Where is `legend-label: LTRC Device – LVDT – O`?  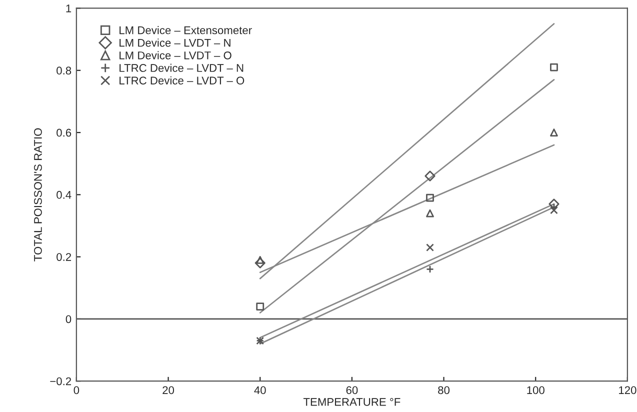
legend-label: LTRC Device – LVDT – O is located at coordinates (182, 80).